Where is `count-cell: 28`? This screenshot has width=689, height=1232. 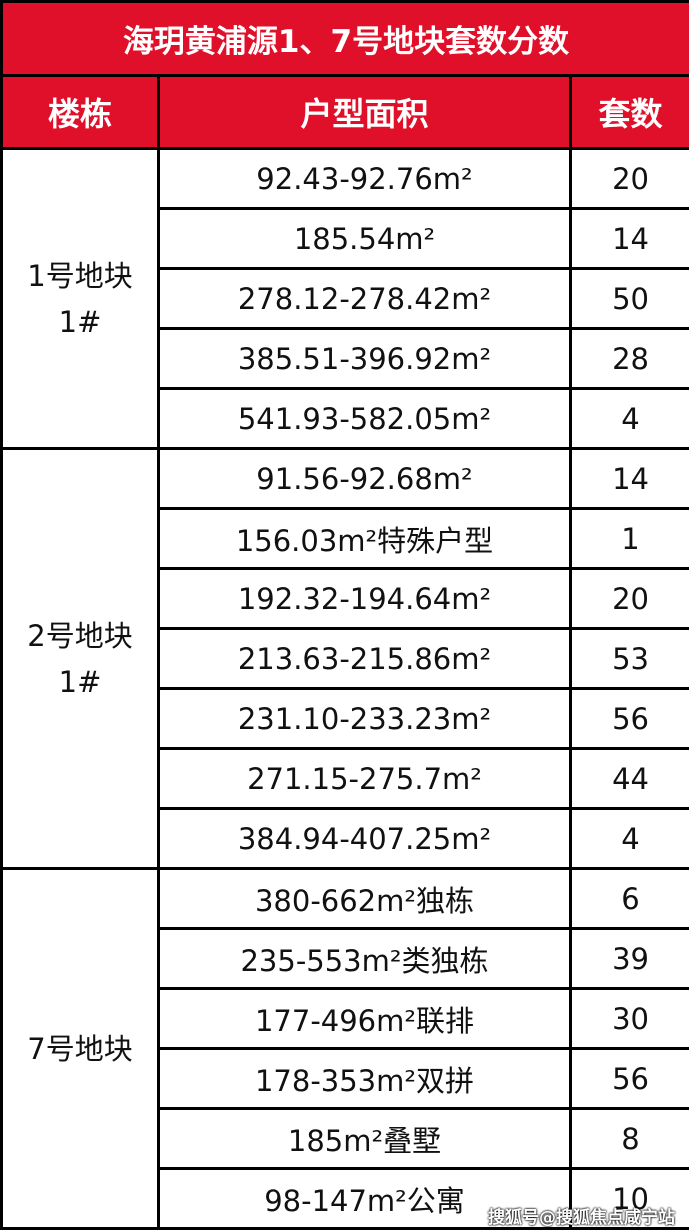
count-cell: 28 is located at coordinates (628, 358).